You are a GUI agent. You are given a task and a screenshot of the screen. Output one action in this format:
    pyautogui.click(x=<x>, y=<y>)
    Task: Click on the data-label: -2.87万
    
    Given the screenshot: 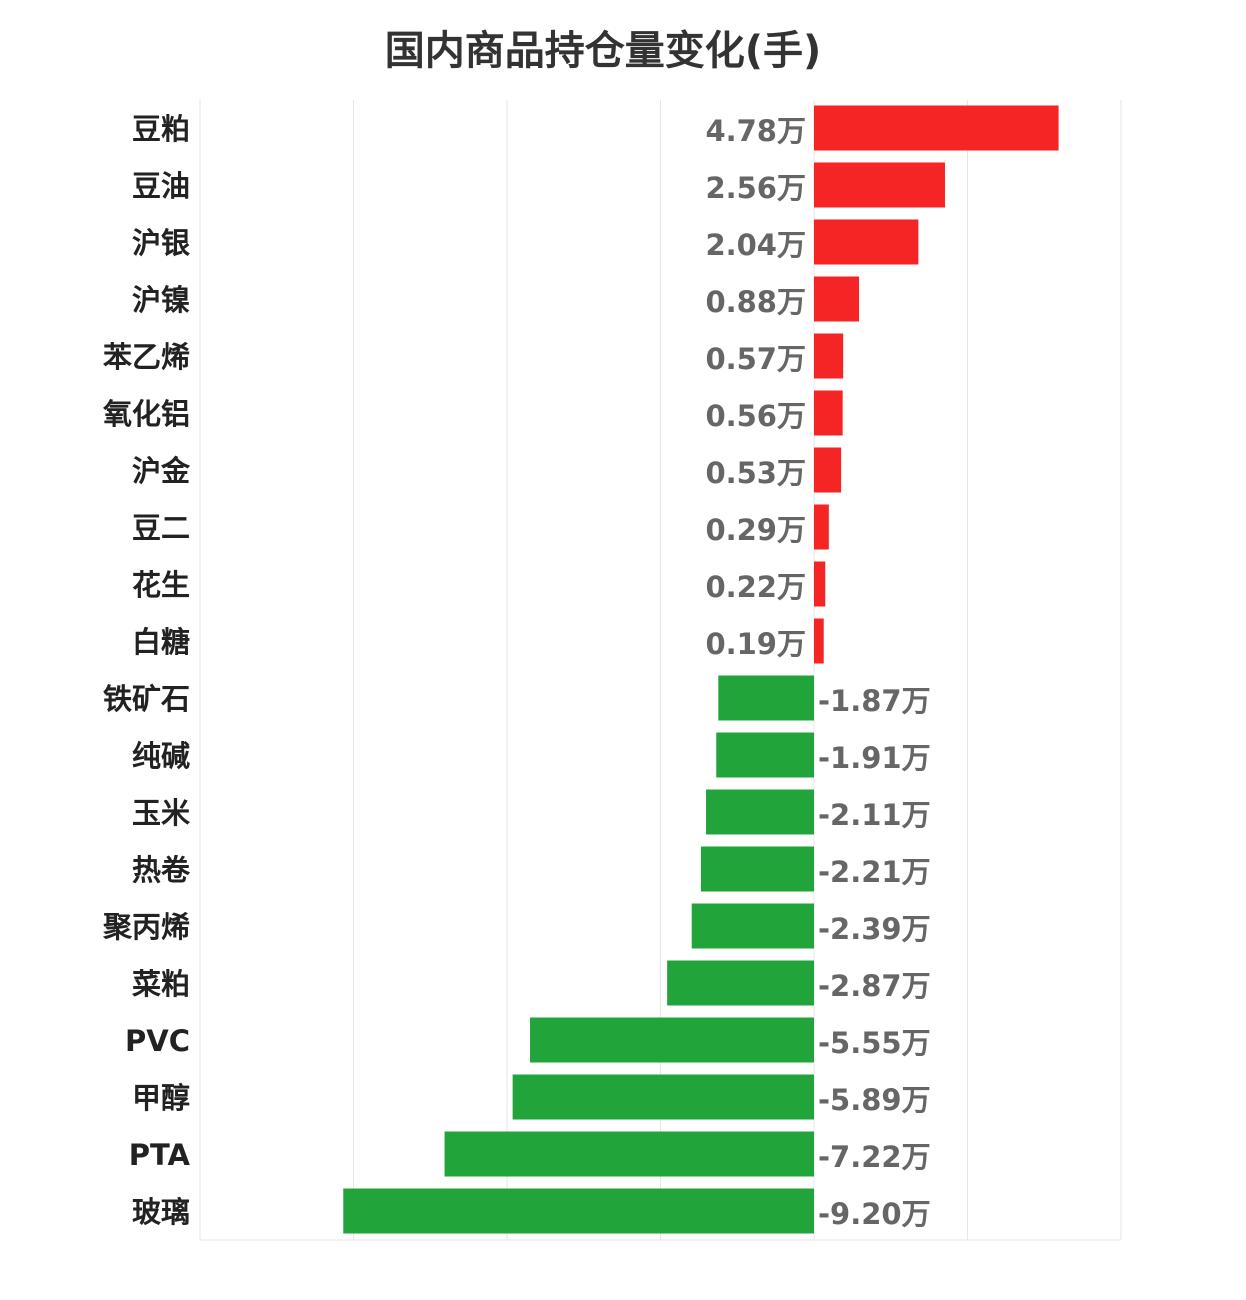 What is the action you would take?
    pyautogui.click(x=874, y=986)
    